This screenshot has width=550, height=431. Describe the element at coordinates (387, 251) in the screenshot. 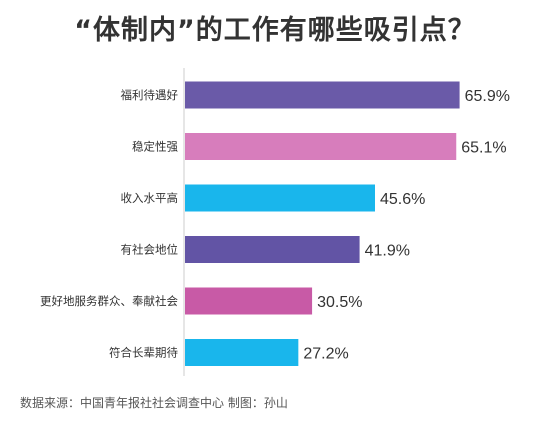

I see `value-label: 41.9%` at that location.